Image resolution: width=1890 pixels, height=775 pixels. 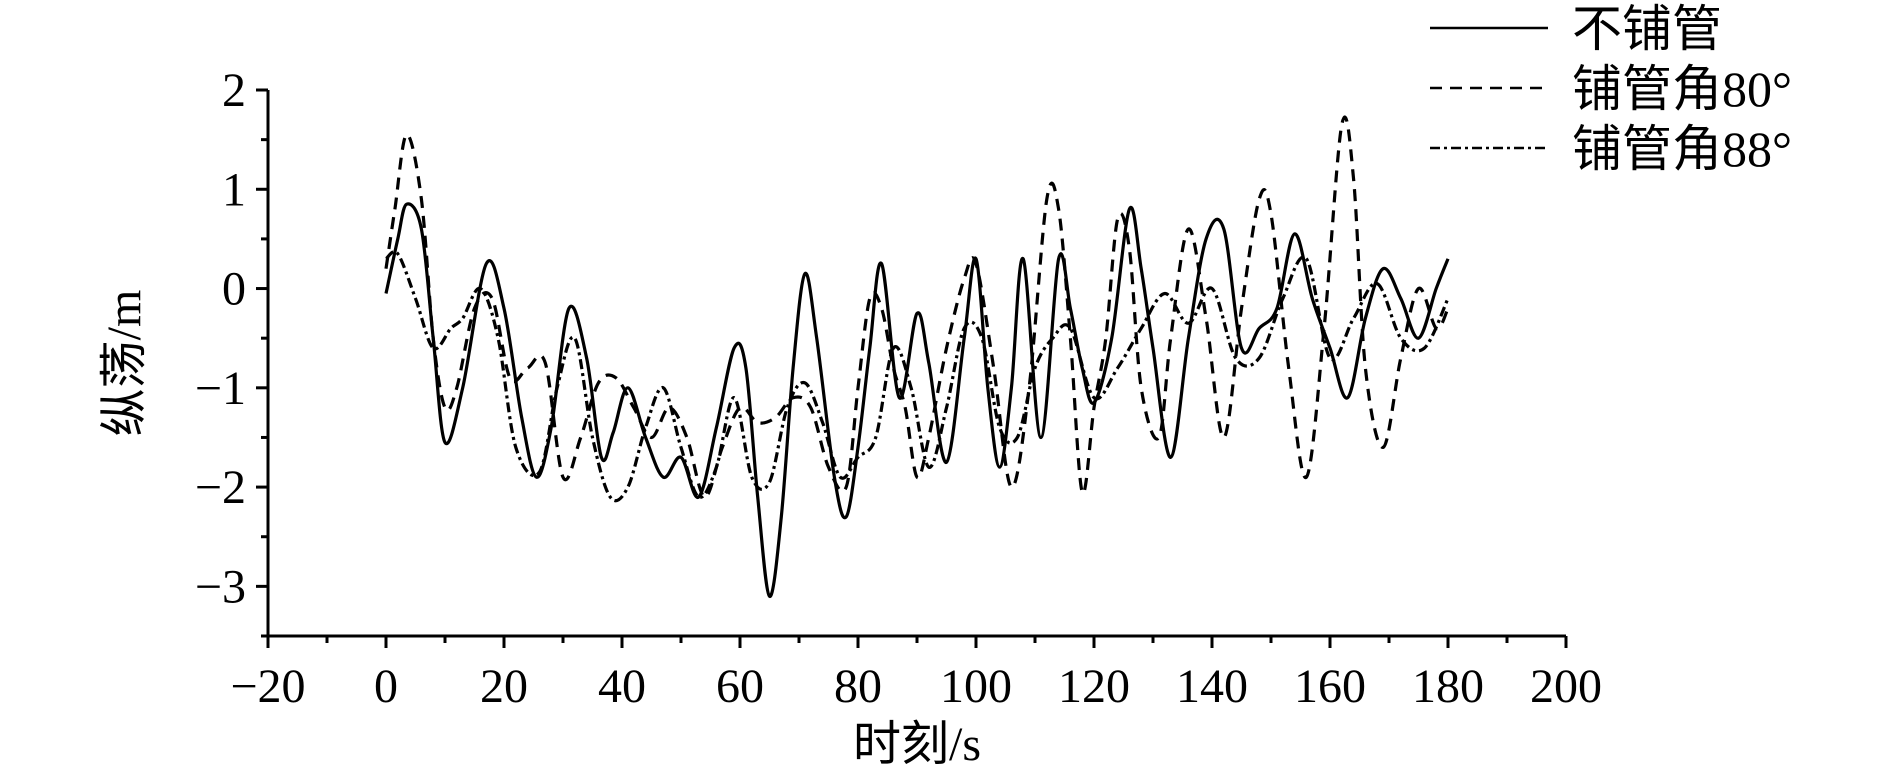 I want to click on x-tick-label: −20, so click(x=267, y=686).